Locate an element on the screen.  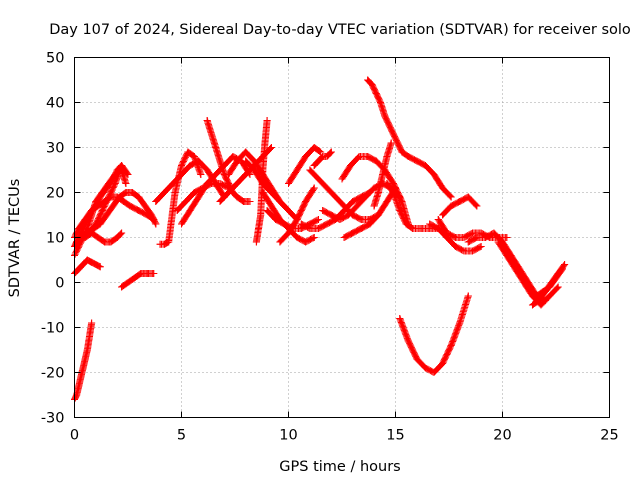
x-tick-label: 0 is located at coordinates (74, 436).